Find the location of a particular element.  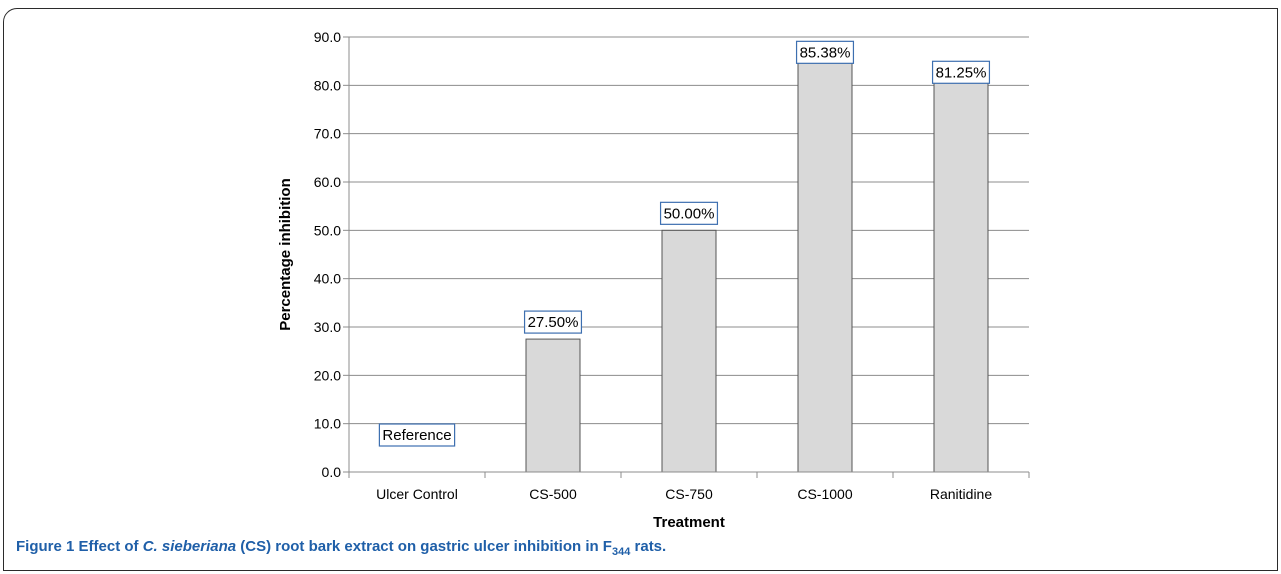

data-label-text: 50.00% is located at coordinates (689, 213).